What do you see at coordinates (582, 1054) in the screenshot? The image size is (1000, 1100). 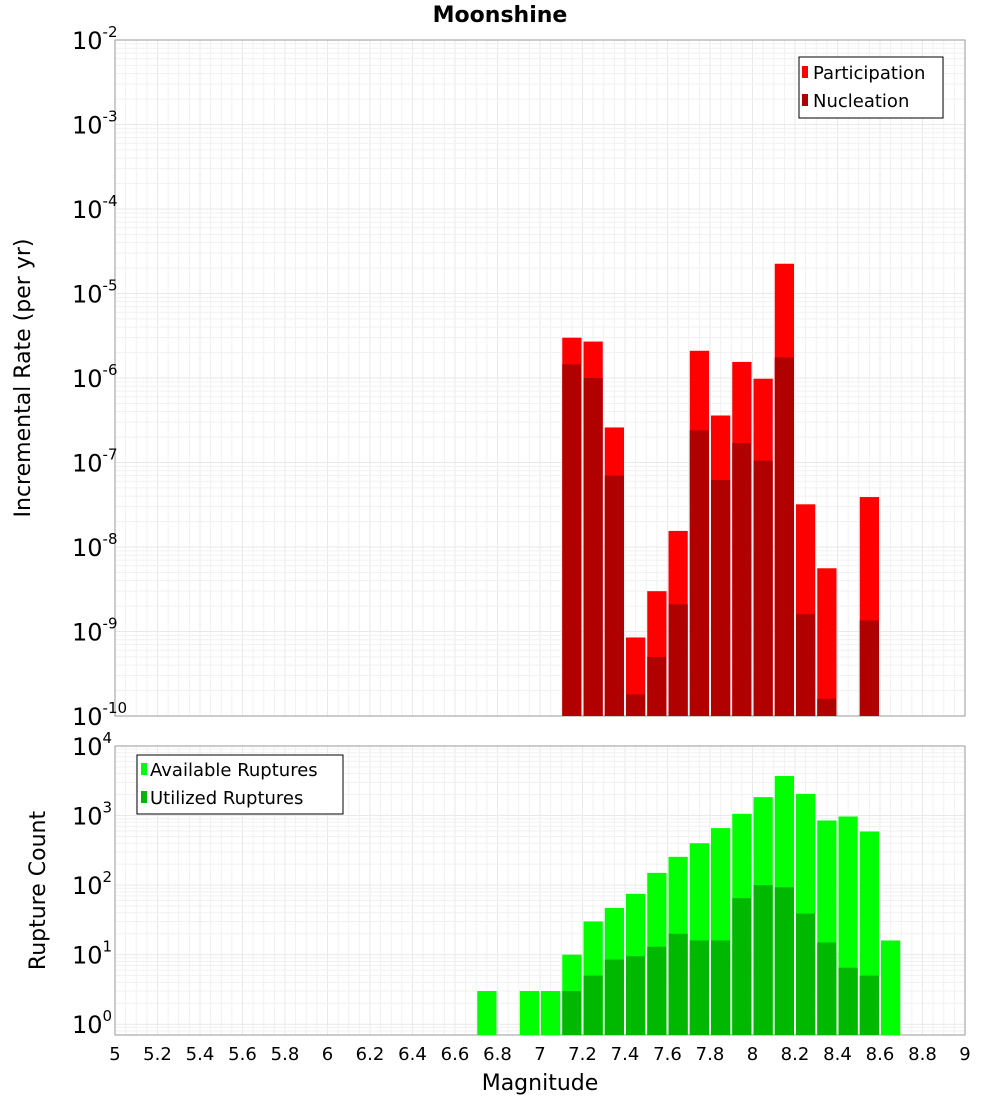 I see `x-tick-label: 7.2` at bounding box center [582, 1054].